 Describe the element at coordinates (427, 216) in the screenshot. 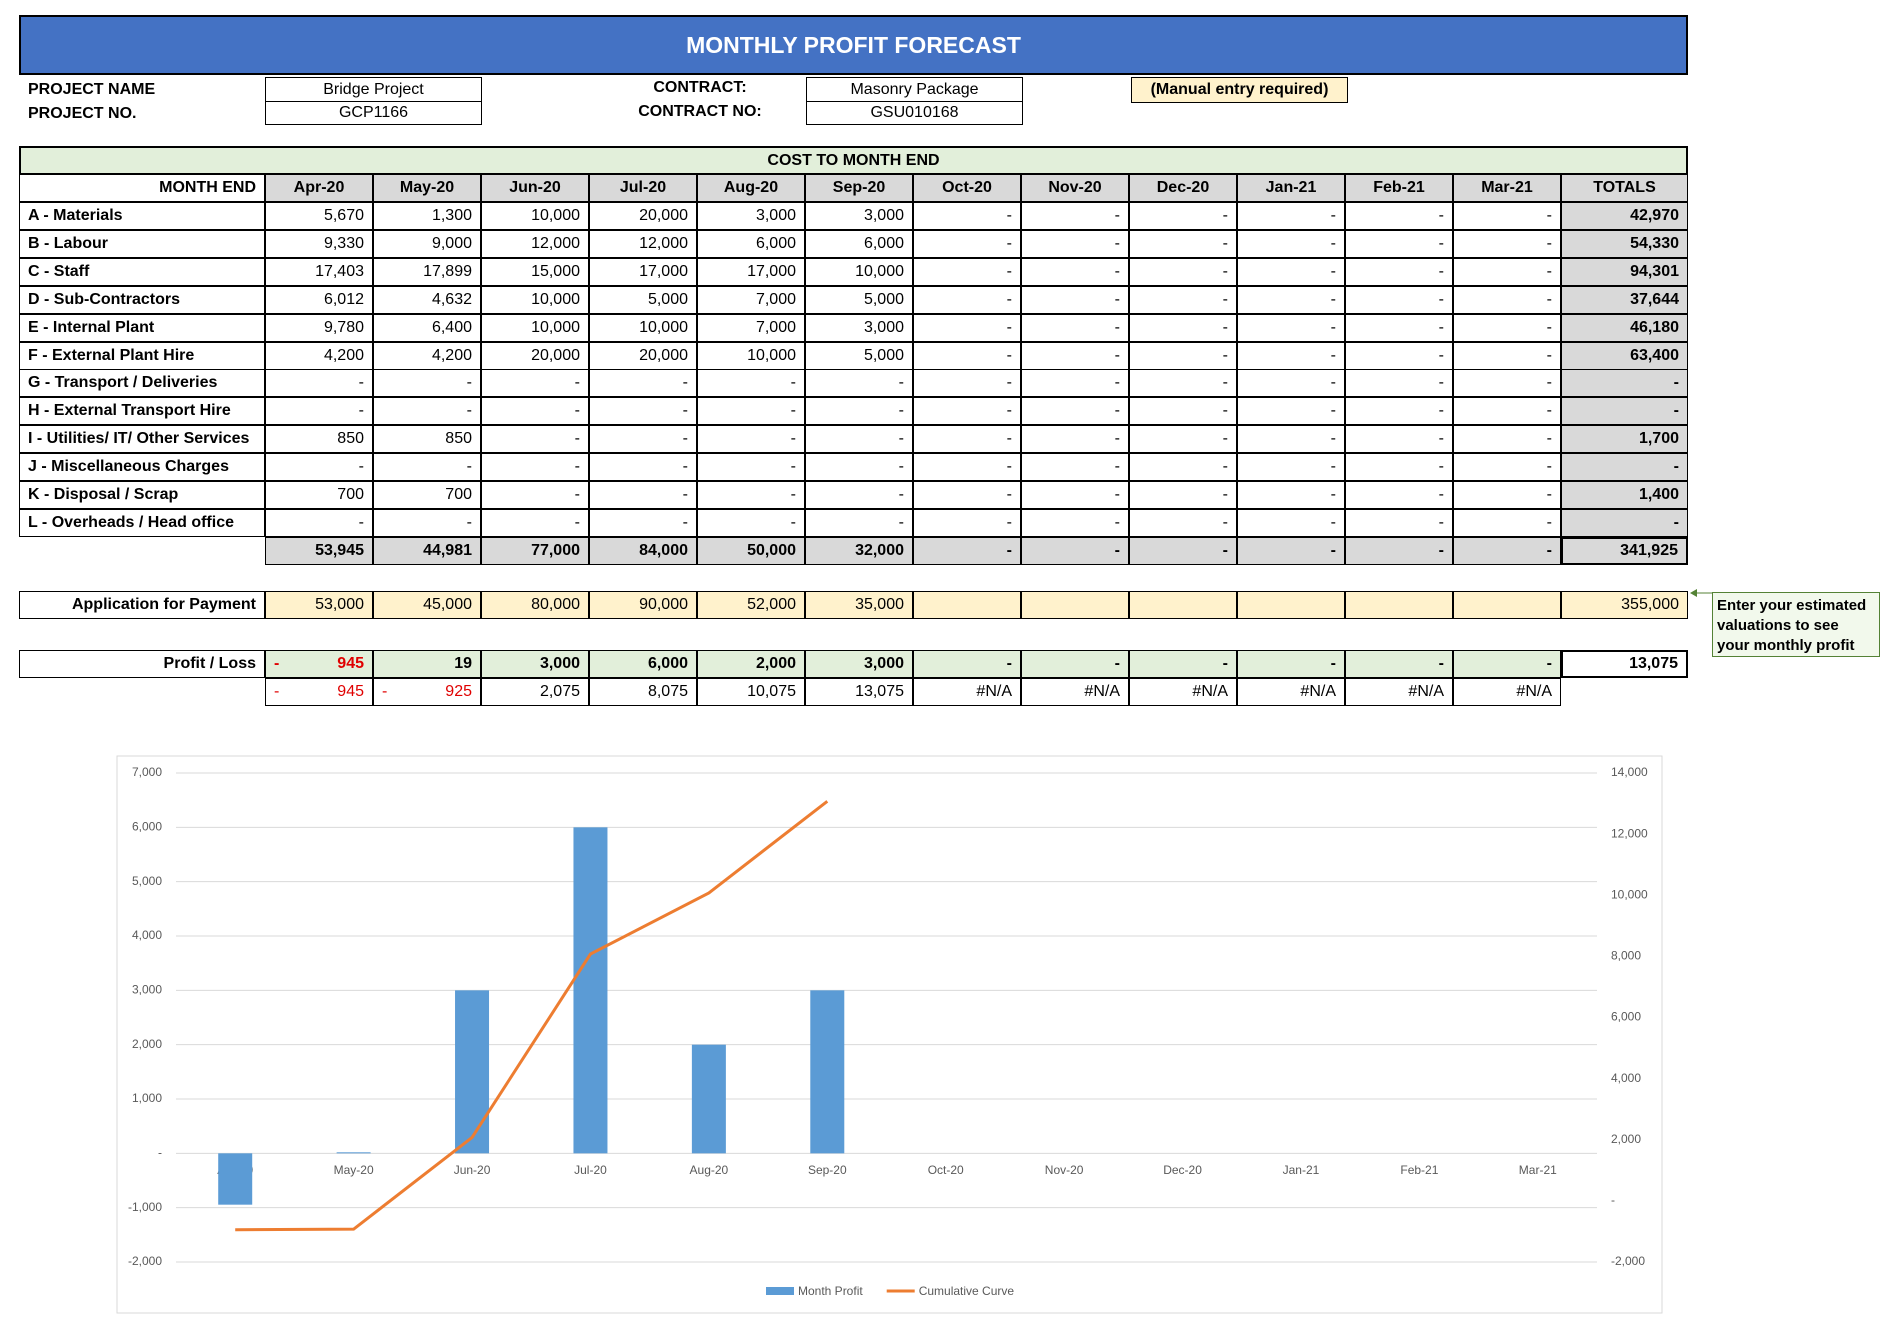

I see `cell: 1,300` at that location.